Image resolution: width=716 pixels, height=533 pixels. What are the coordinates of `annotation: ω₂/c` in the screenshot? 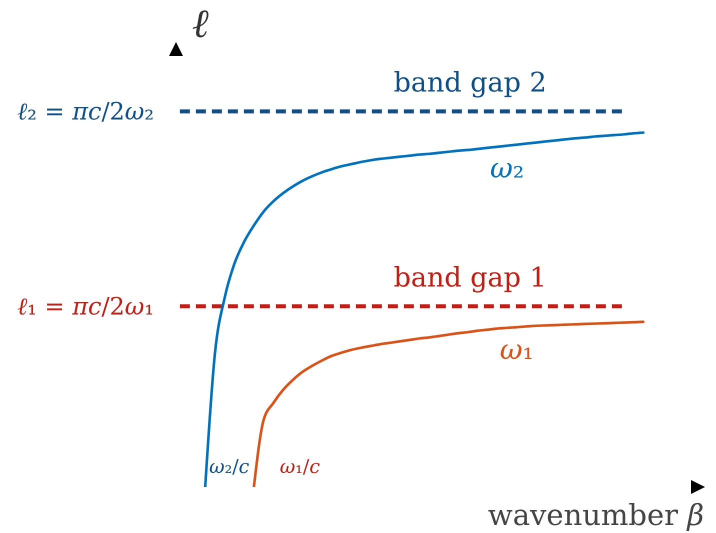 It's located at (229, 467).